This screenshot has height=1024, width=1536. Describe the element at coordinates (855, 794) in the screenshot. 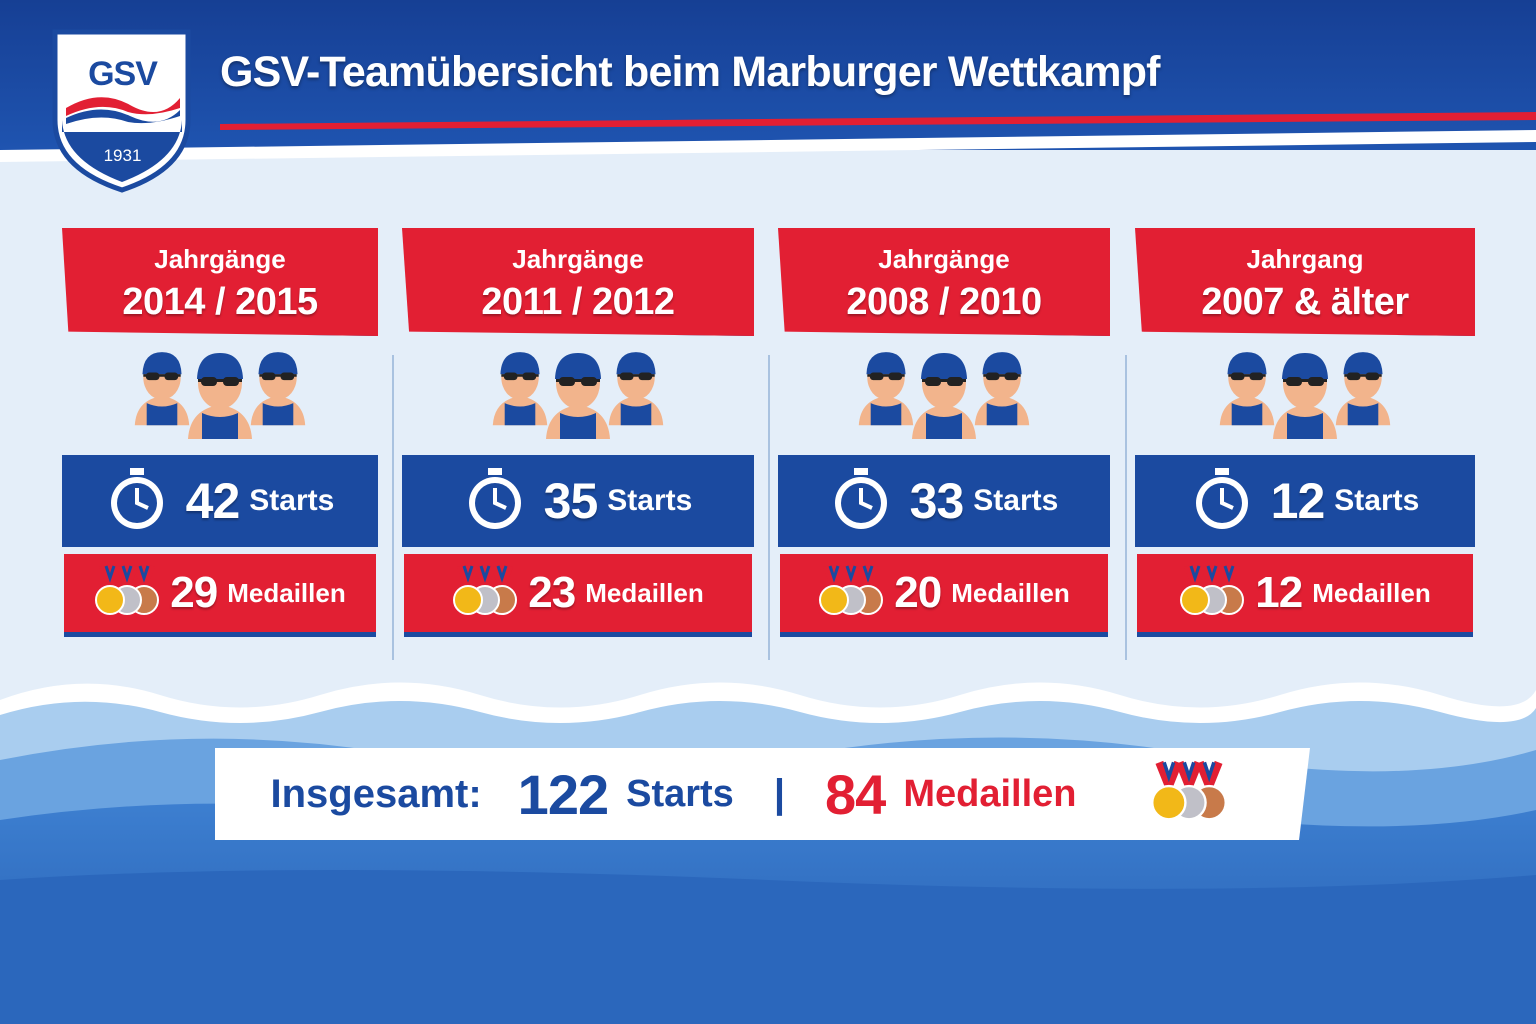

I see `total-medals: 84` at that location.